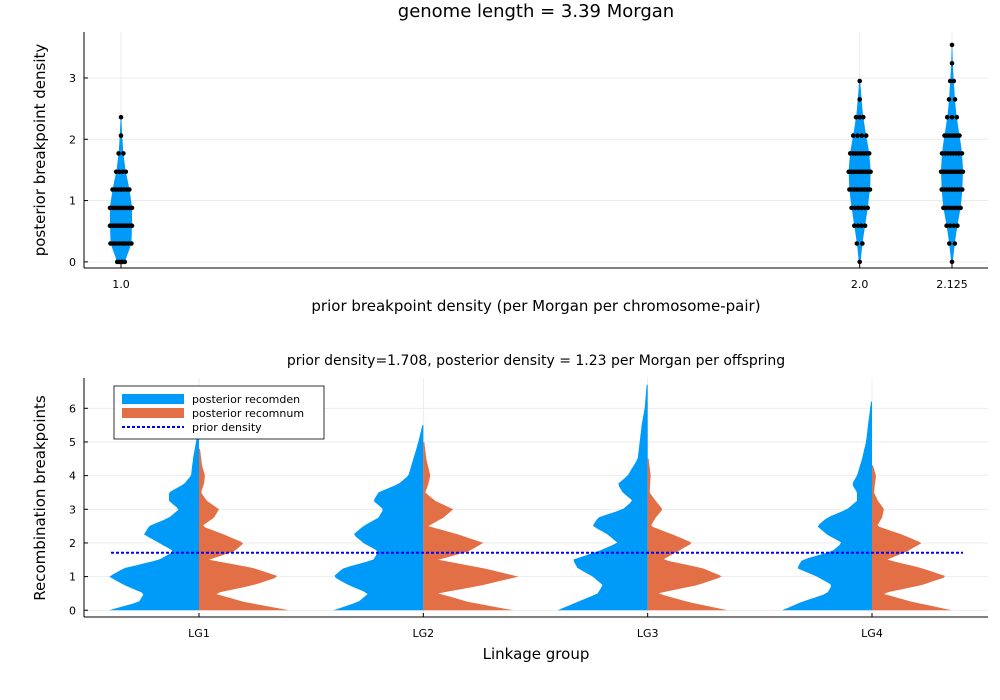 The image size is (1000, 700). Describe the element at coordinates (40, 150) in the screenshot. I see `top-chart-y-label: posterior breakpoint density` at that location.